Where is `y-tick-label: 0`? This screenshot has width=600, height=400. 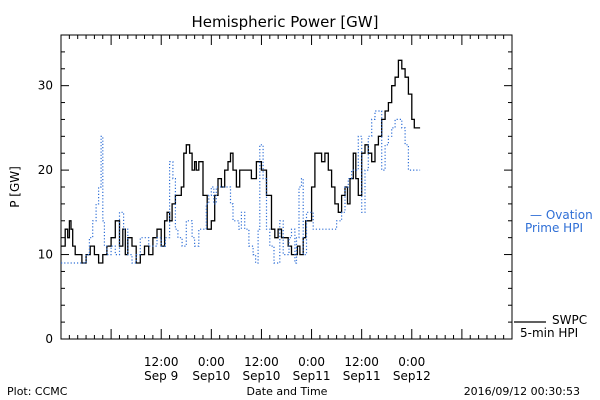
y-tick-label: 0 is located at coordinates (49, 339).